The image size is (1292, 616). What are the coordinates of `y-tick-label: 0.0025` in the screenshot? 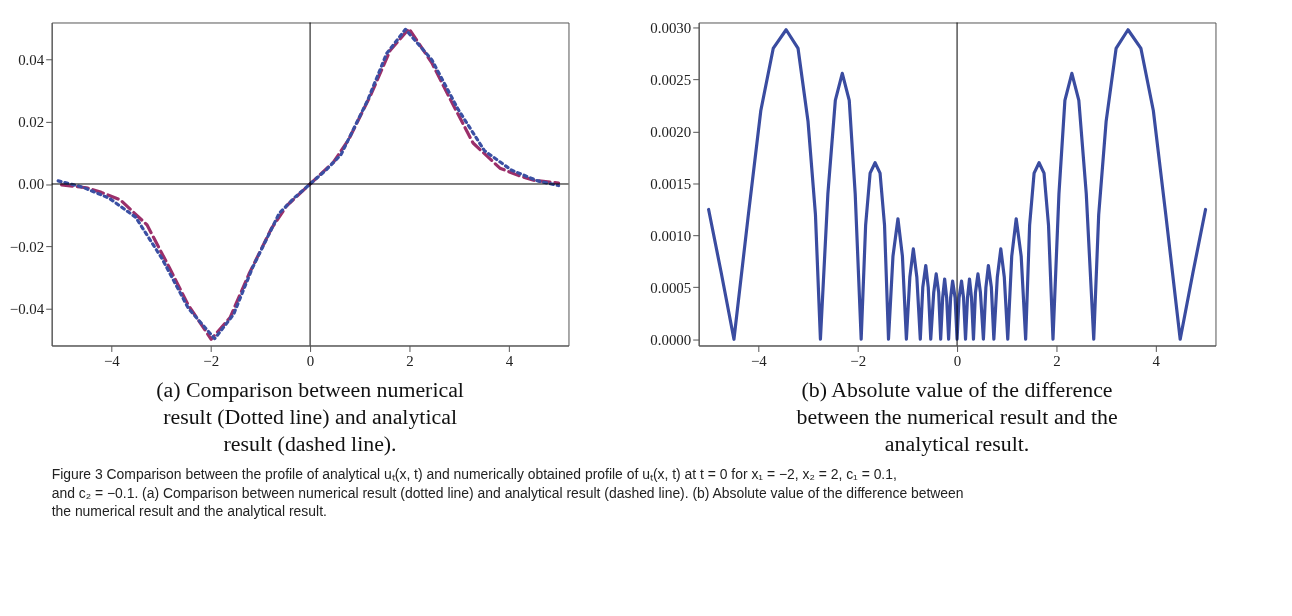 It's located at (671, 80).